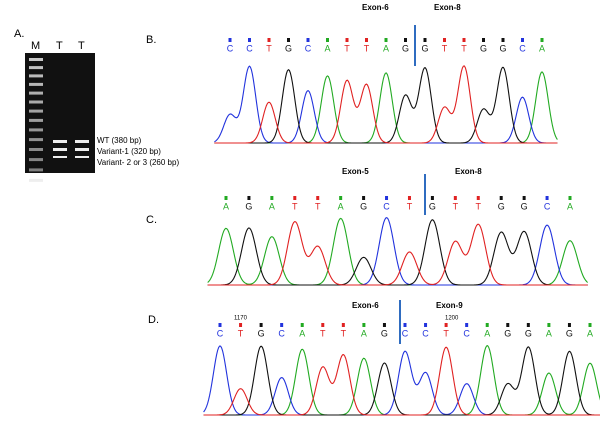 This screenshot has height=429, width=600. I want to click on position-label: 1200, so click(452, 319).